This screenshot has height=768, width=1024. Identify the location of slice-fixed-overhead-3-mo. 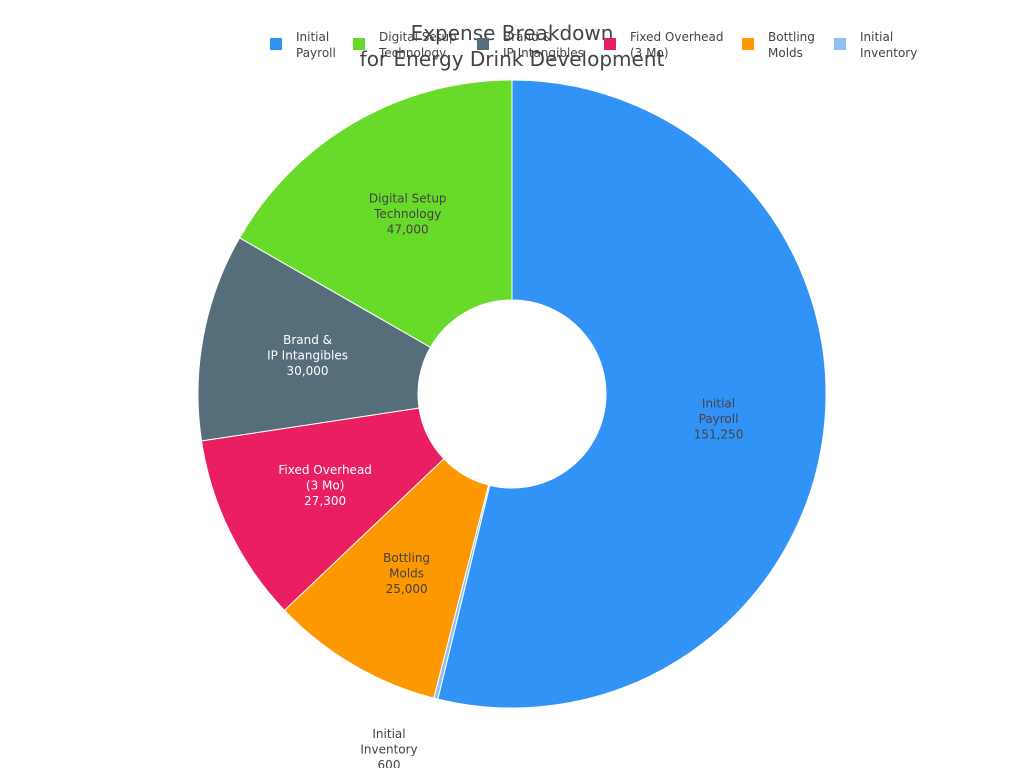
(322, 509).